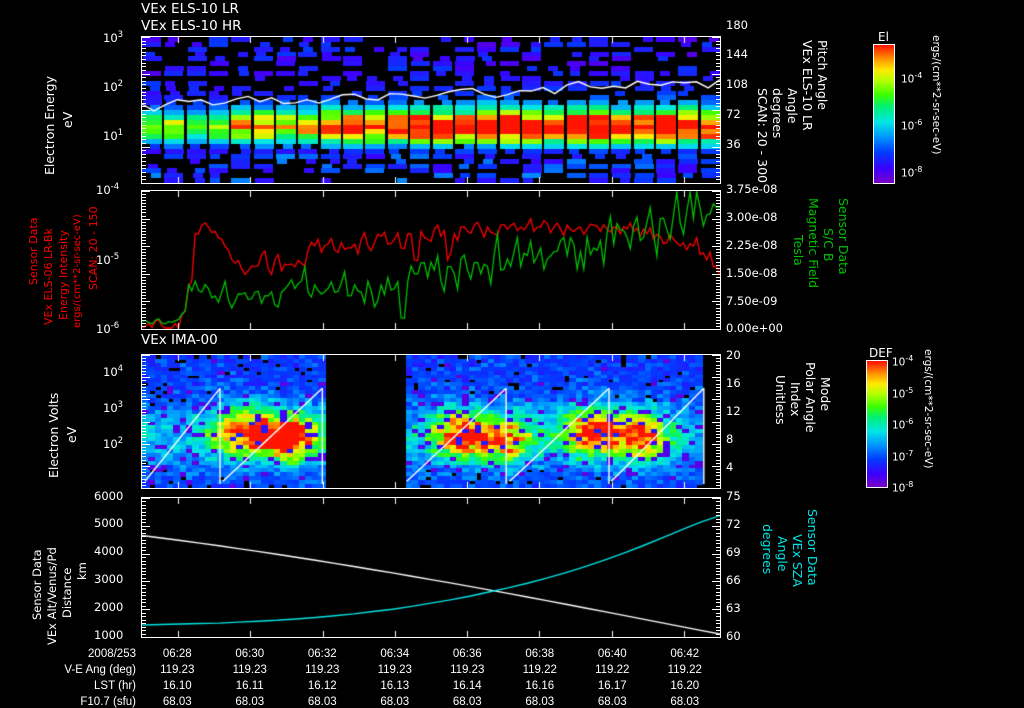  Describe the element at coordinates (108, 328) in the screenshot. I see `panel2-left-tick-2: 10⁻⁶` at that location.